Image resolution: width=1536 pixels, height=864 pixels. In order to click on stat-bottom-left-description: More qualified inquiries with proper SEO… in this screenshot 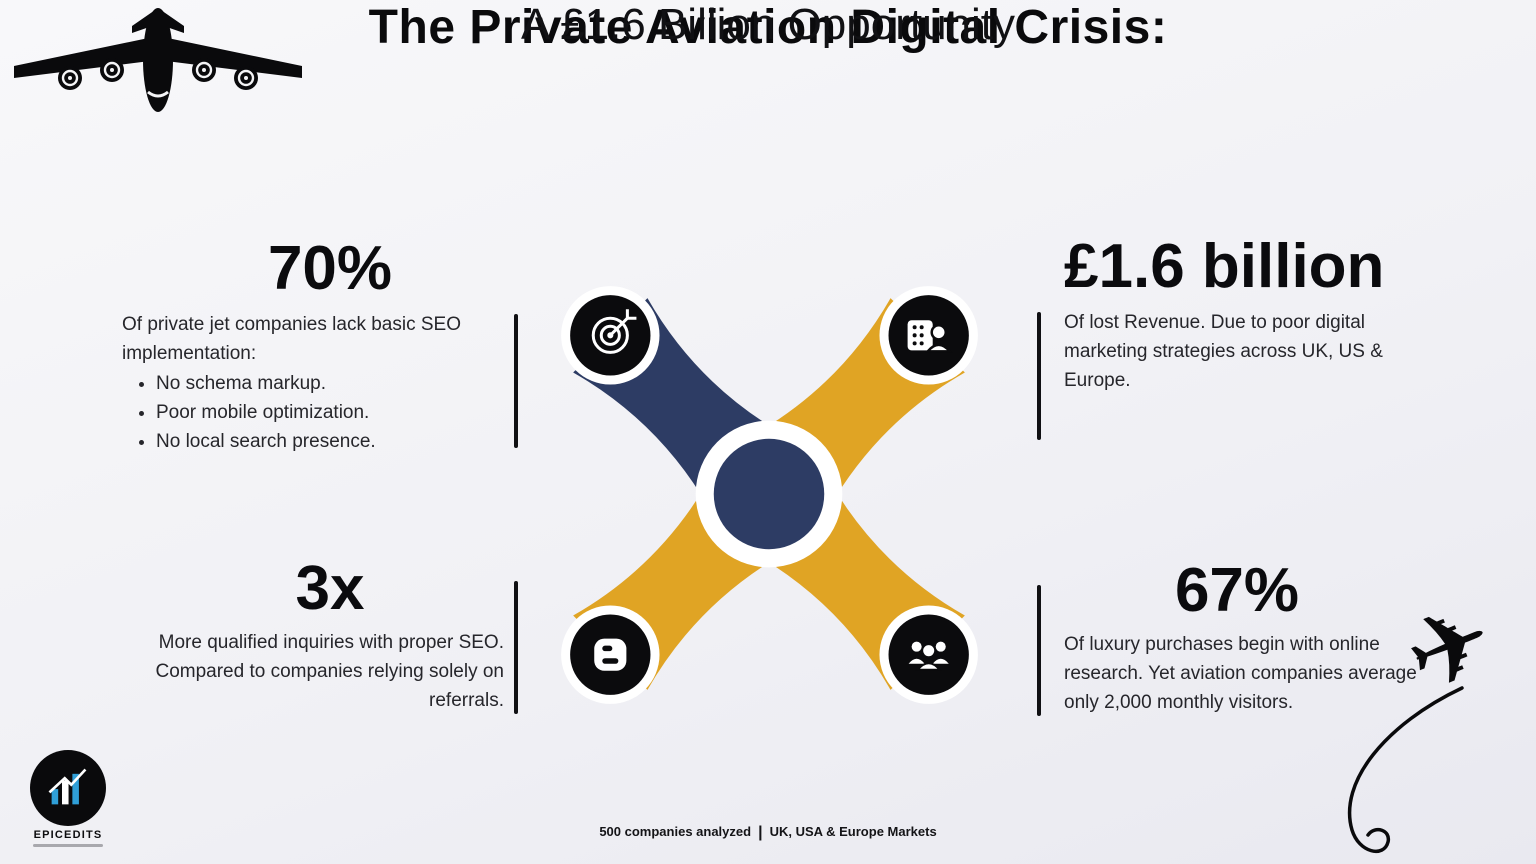, I will do `click(329, 671)`.